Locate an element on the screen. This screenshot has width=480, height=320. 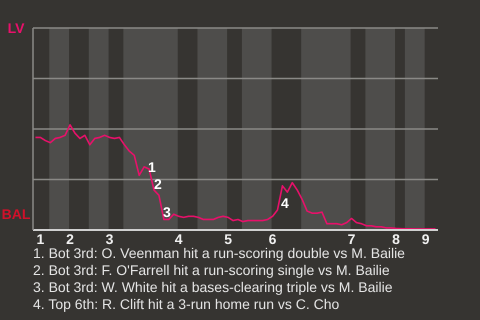
annotation: 4 is located at coordinates (285, 203).